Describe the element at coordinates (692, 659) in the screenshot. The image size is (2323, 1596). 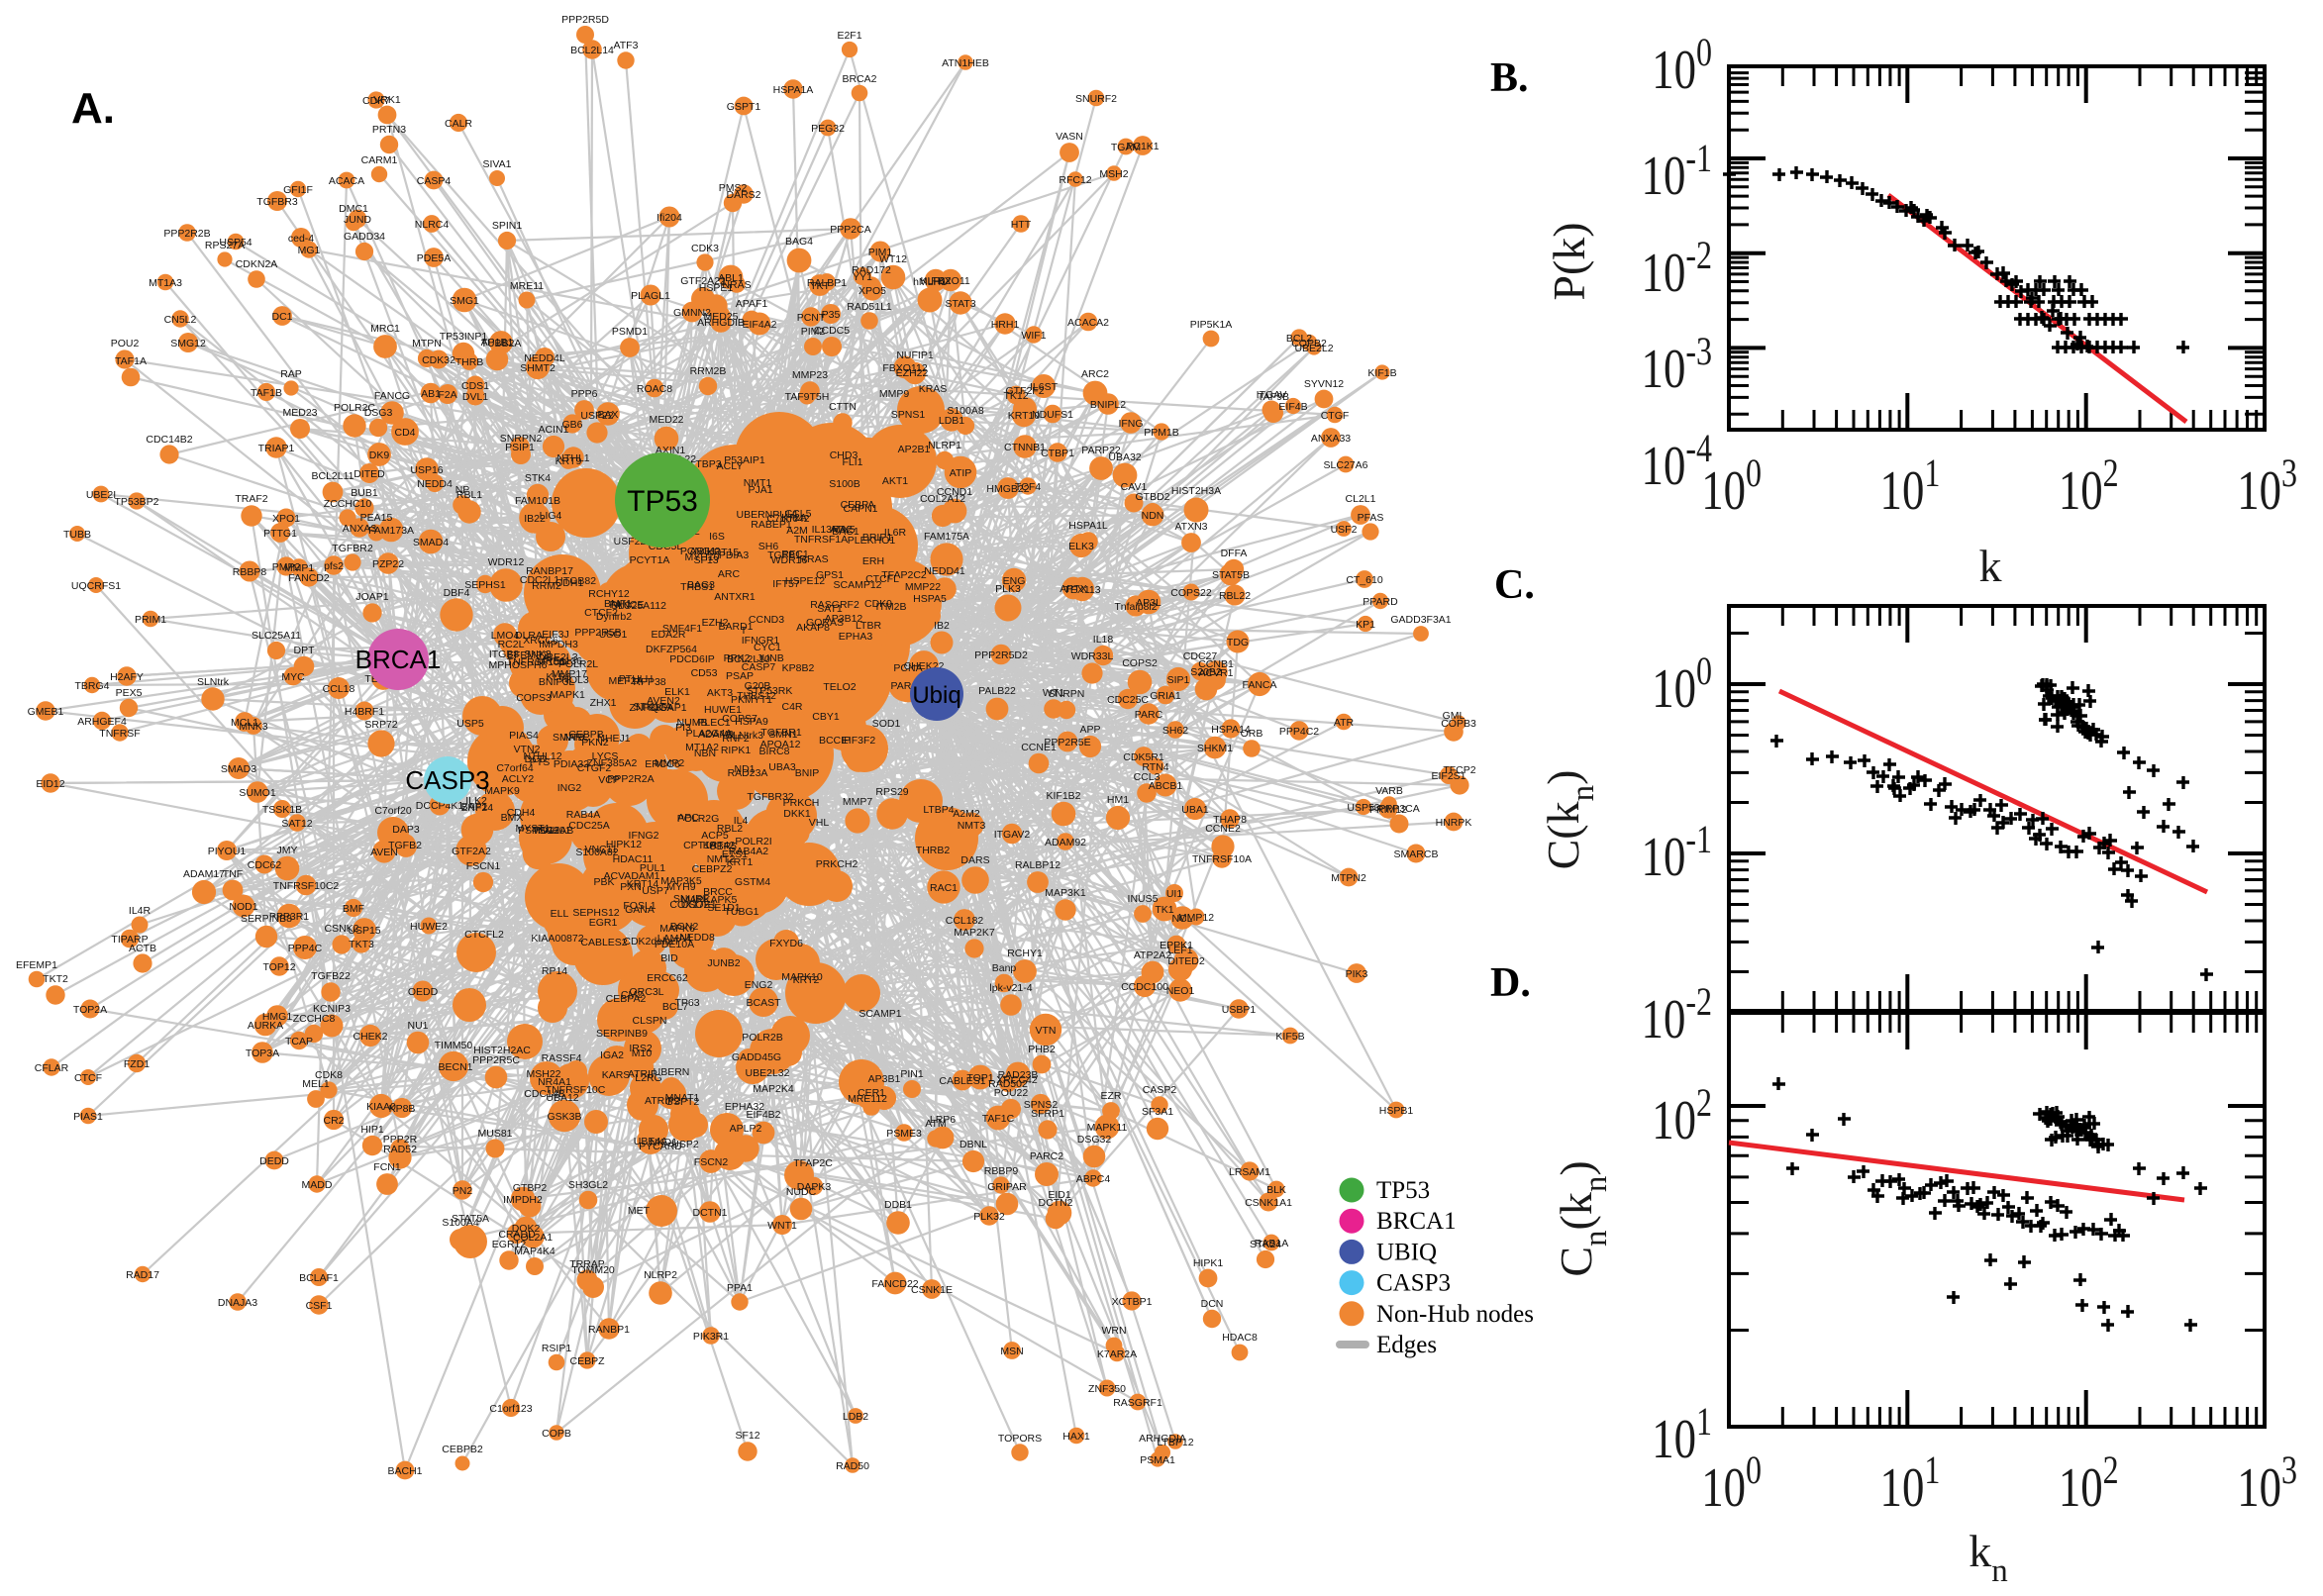
I see `svg-text: PDCD6IP` at that location.